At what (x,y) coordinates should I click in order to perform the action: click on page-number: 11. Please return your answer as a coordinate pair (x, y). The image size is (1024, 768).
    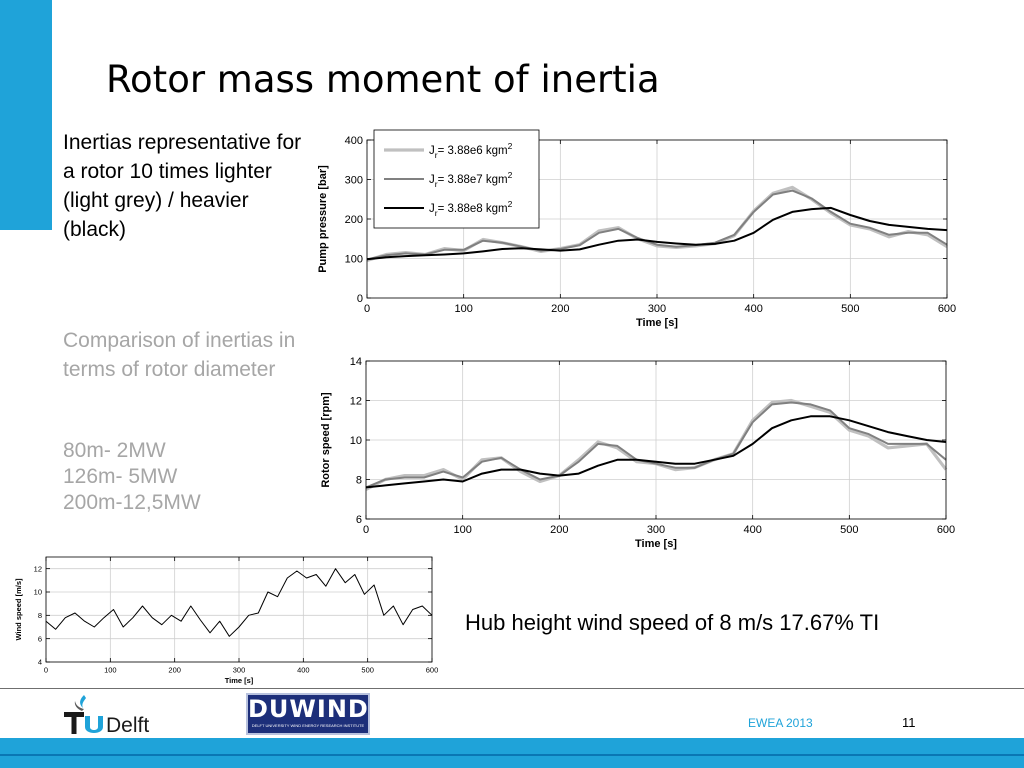
    Looking at the image, I should click on (909, 722).